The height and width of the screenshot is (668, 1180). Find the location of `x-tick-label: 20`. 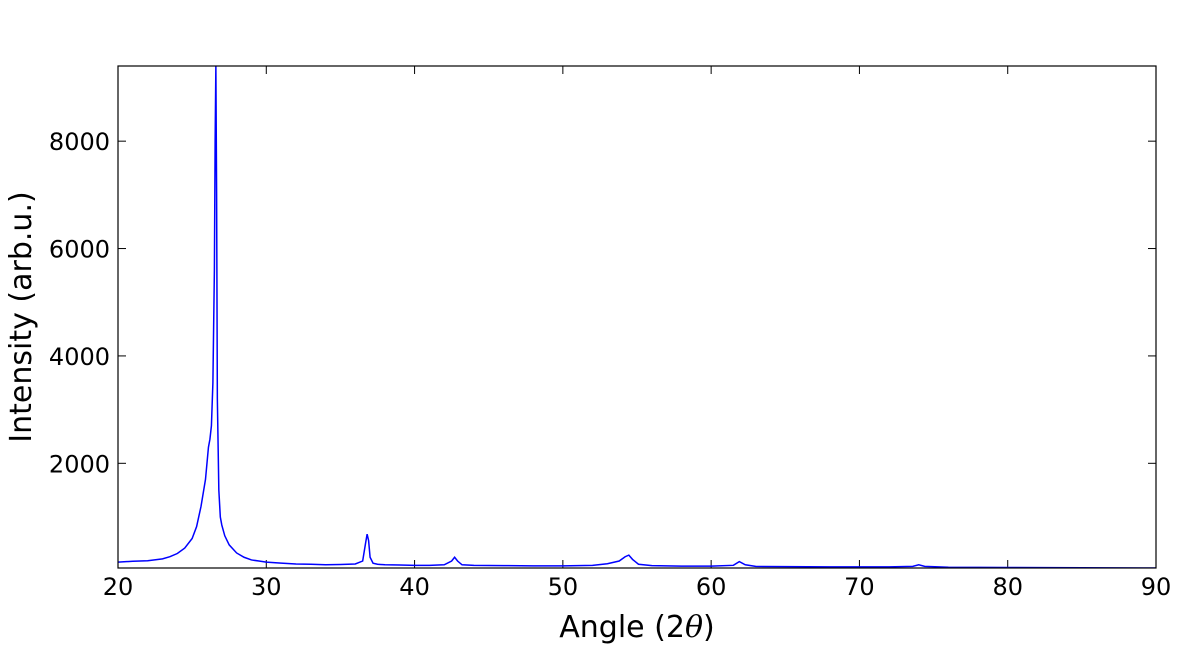

x-tick-label: 20 is located at coordinates (118, 587).